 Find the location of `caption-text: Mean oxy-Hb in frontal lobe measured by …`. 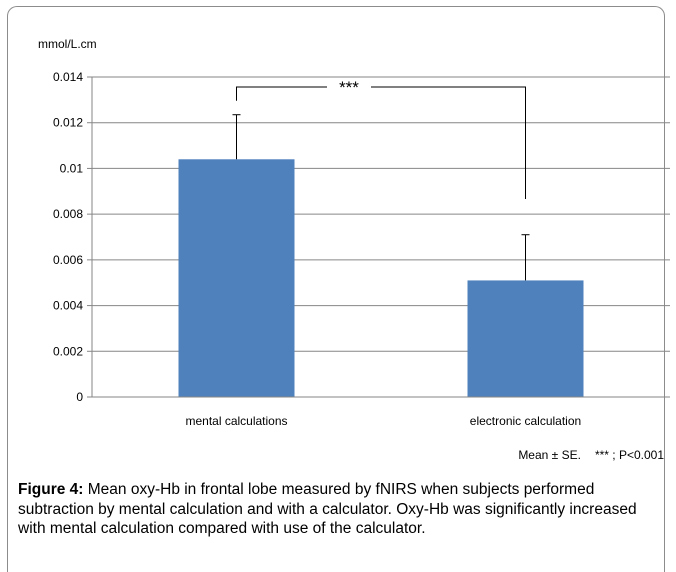

caption-text: Mean oxy-Hb in frontal lobe measured by … is located at coordinates (327, 509).